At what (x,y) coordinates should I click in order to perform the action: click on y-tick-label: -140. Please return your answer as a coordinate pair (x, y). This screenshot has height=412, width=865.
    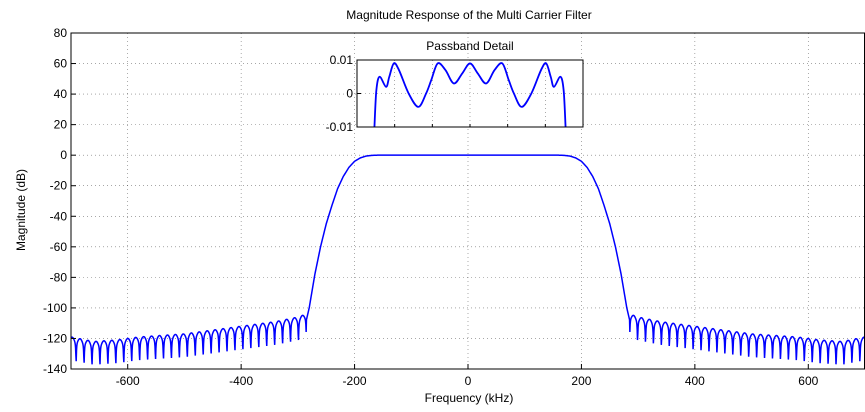
    Looking at the image, I should click on (55, 369).